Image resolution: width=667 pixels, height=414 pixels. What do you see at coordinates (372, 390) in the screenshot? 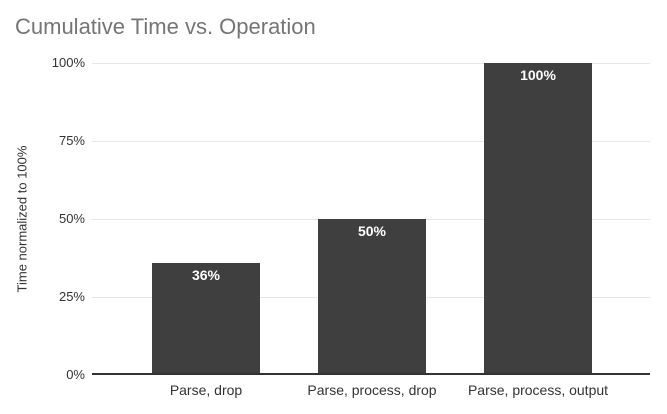
I see `x-category-label-2: Parse, process, drop` at bounding box center [372, 390].